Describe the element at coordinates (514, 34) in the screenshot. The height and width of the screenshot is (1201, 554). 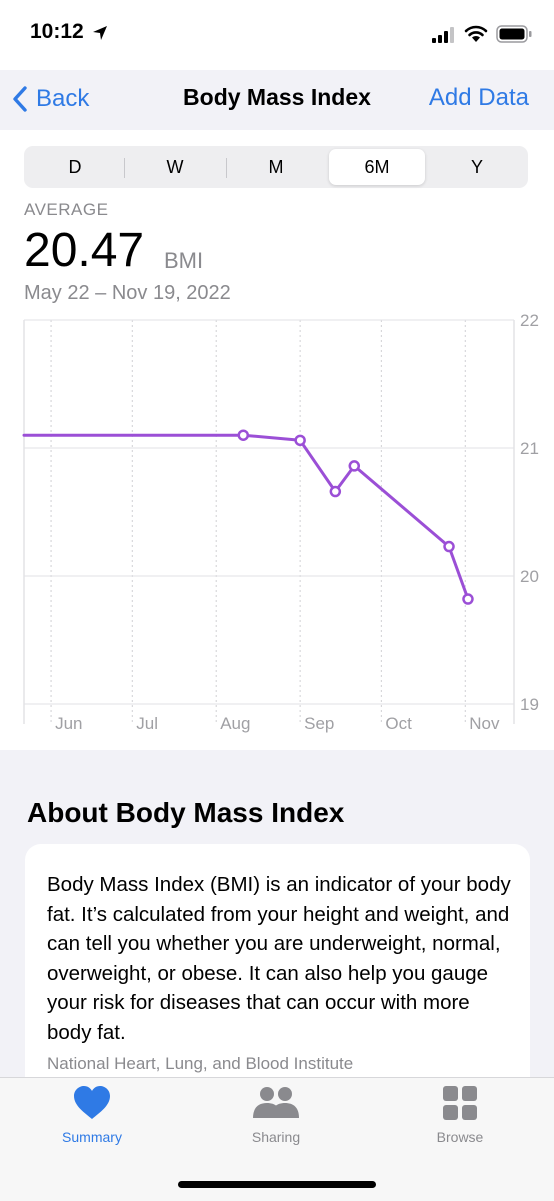
I see `battery-icon` at that location.